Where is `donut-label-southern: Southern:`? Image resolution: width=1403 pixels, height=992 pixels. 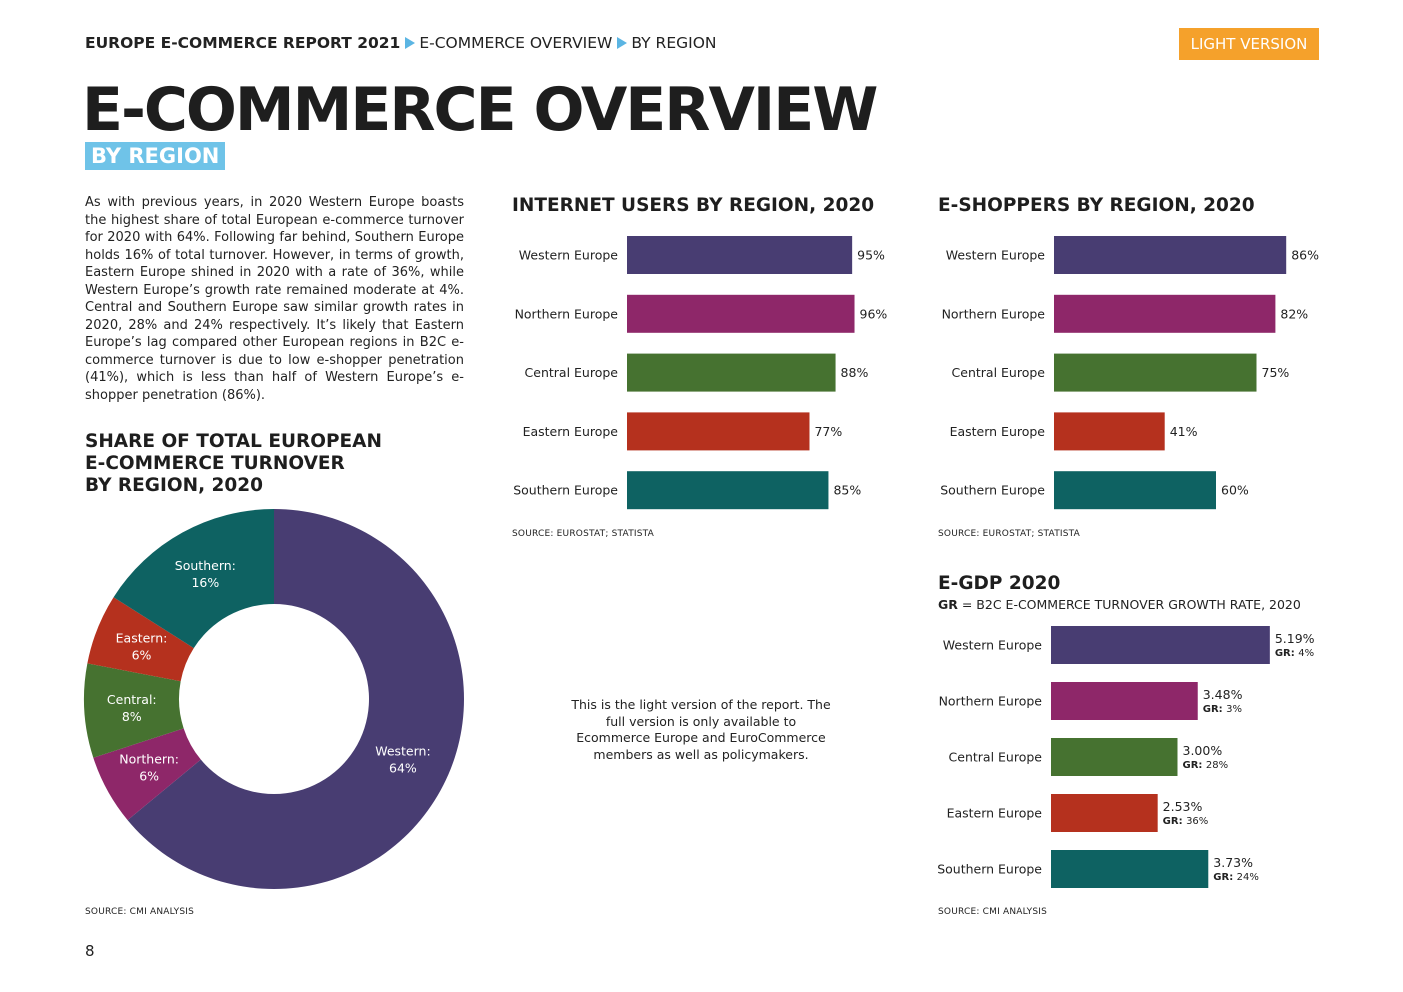 donut-label-southern: Southern: is located at coordinates (205, 565).